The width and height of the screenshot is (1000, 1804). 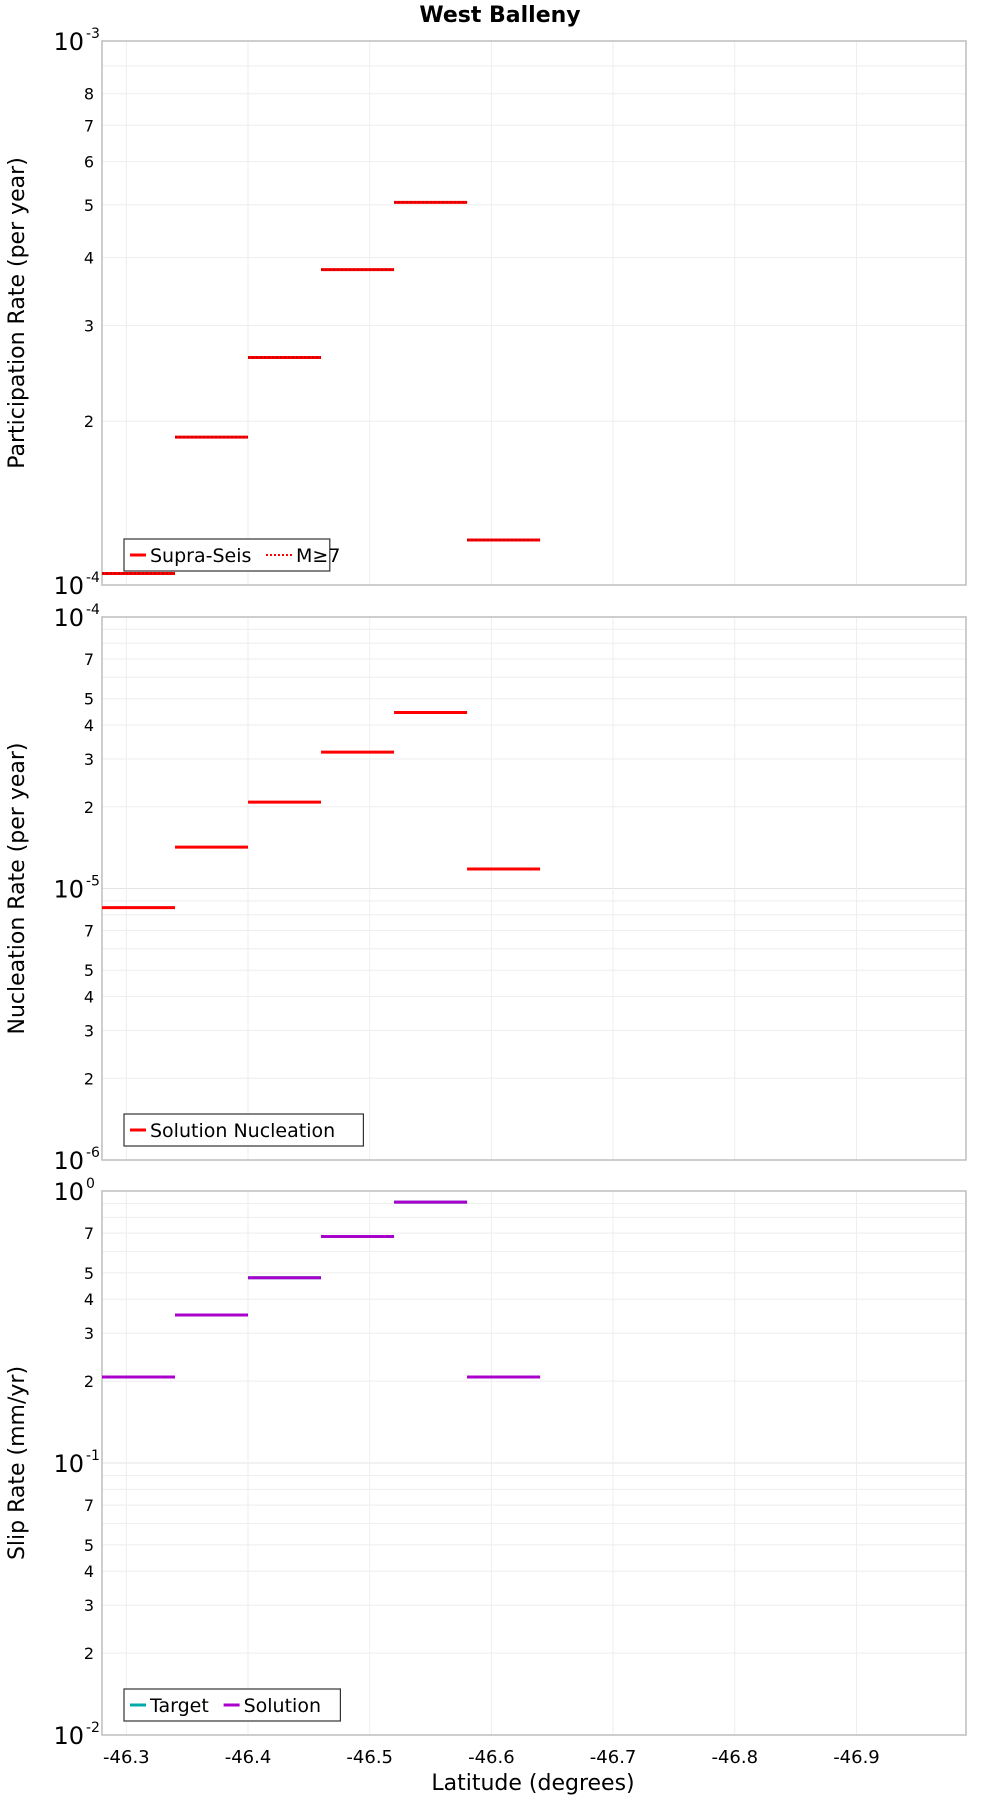 I want to click on y-axis-label: Slip Rate (mm/yr), so click(x=17, y=1463).